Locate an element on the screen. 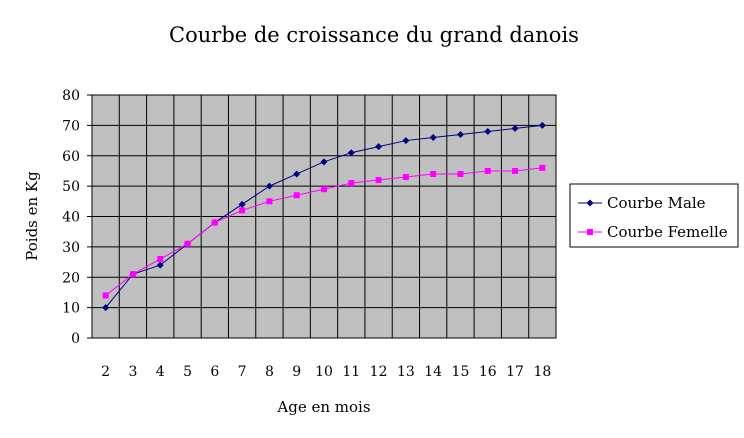 The image size is (744, 438). y-tick-label: 80 is located at coordinates (71, 96).